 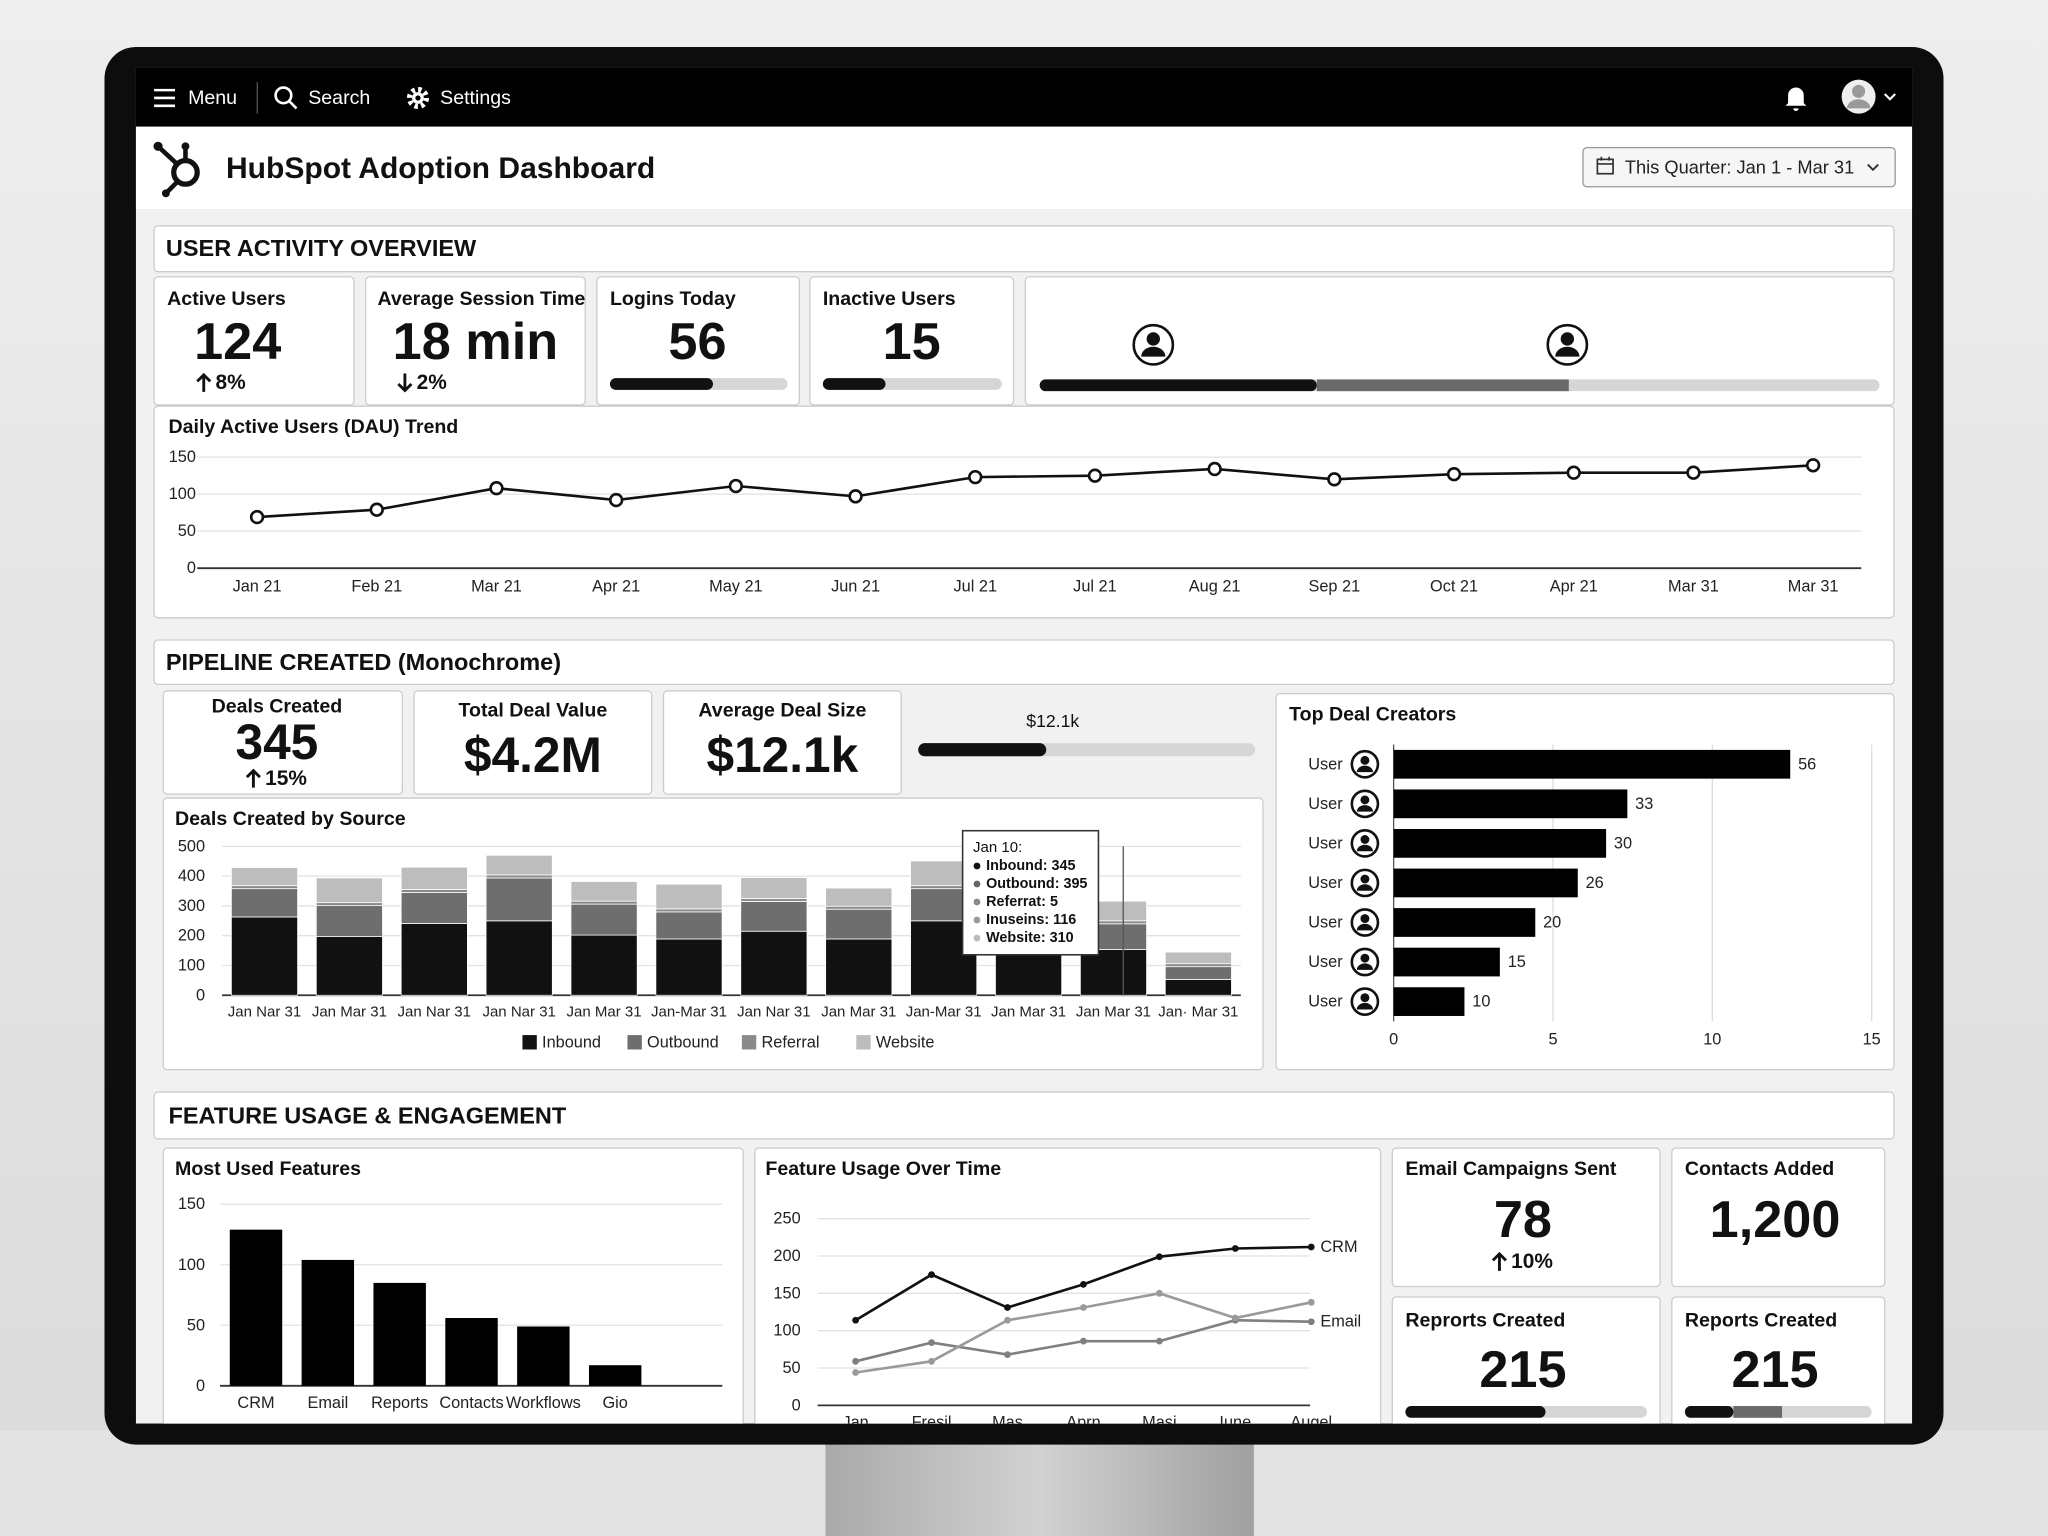 I want to click on x-tick-label: Jan 21, so click(x=257, y=586).